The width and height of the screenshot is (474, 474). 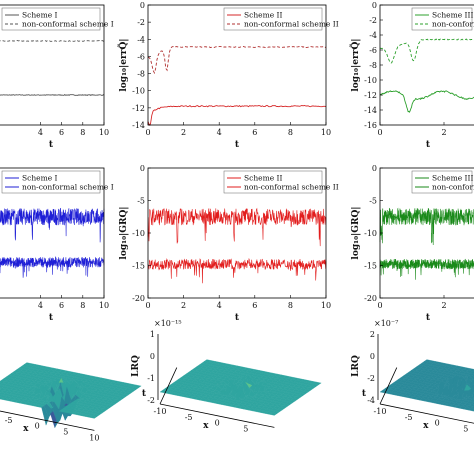 I want to click on legend-box-r1c2, so click(x=273, y=19).